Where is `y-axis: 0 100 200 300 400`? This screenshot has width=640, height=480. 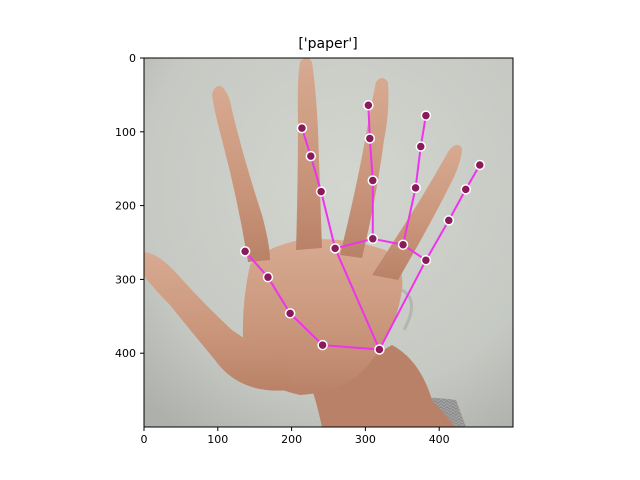
y-axis: 0 100 200 300 400 is located at coordinates (129, 206).